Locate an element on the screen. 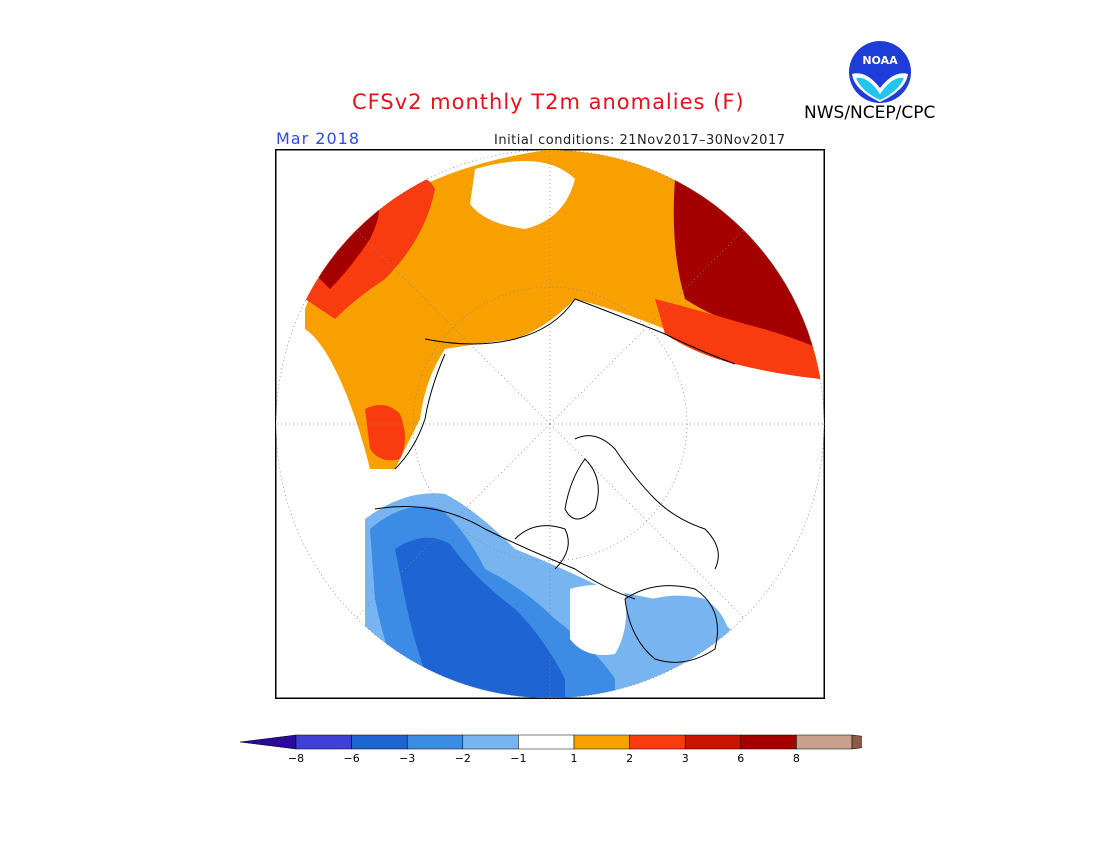 The height and width of the screenshot is (850, 1100). warm-region-alaska is located at coordinates (370, 247).